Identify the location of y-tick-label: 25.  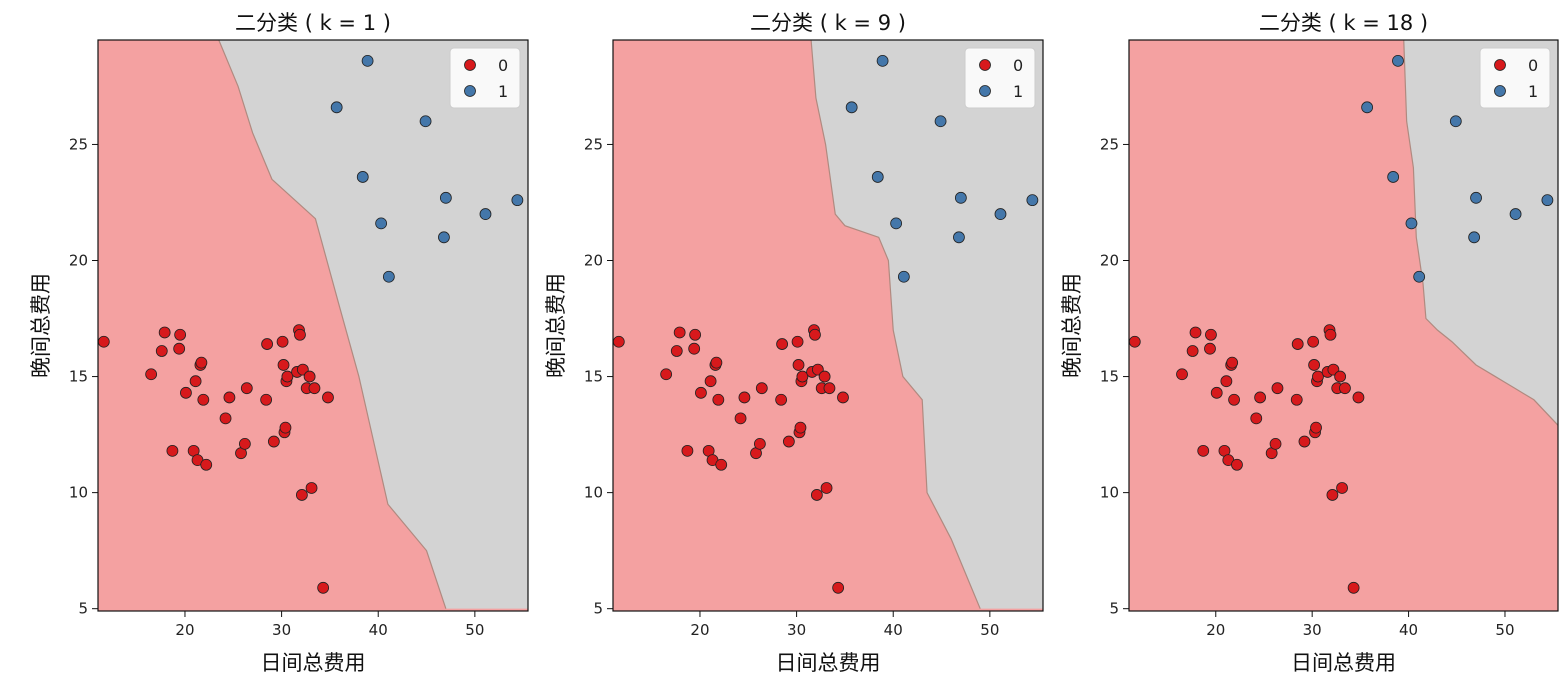
(78, 144).